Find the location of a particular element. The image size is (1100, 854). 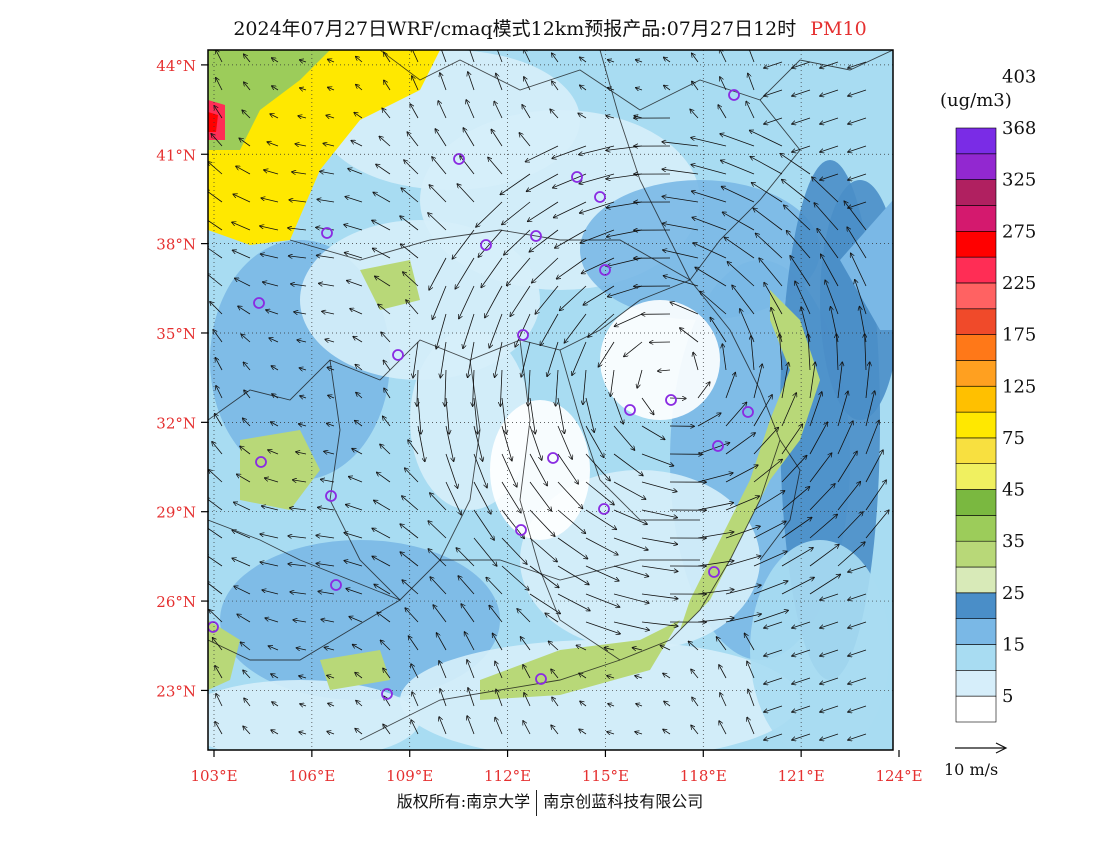

lon-label: 124°E is located at coordinates (898, 776).